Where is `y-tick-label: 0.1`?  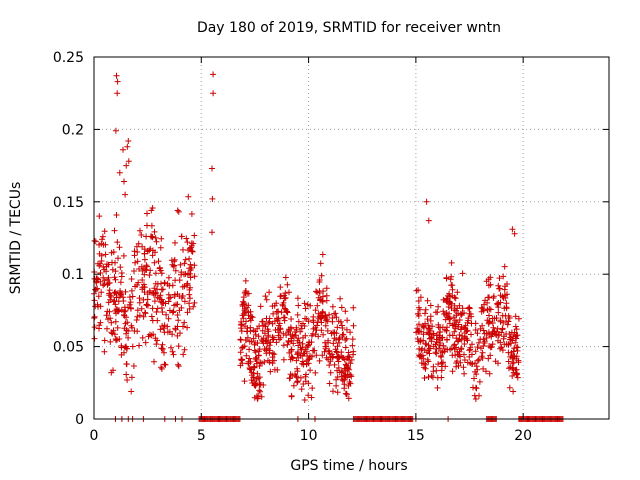 y-tick-label: 0.1 is located at coordinates (73, 275).